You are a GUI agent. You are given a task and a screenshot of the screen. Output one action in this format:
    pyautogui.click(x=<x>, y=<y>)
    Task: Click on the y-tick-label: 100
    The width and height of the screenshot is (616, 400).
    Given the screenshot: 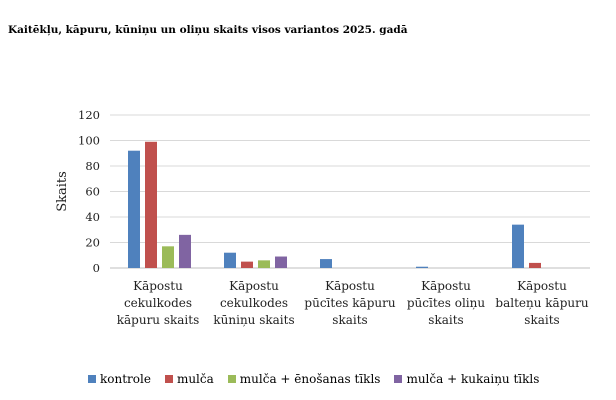 What is the action you would take?
    pyautogui.click(x=89, y=141)
    